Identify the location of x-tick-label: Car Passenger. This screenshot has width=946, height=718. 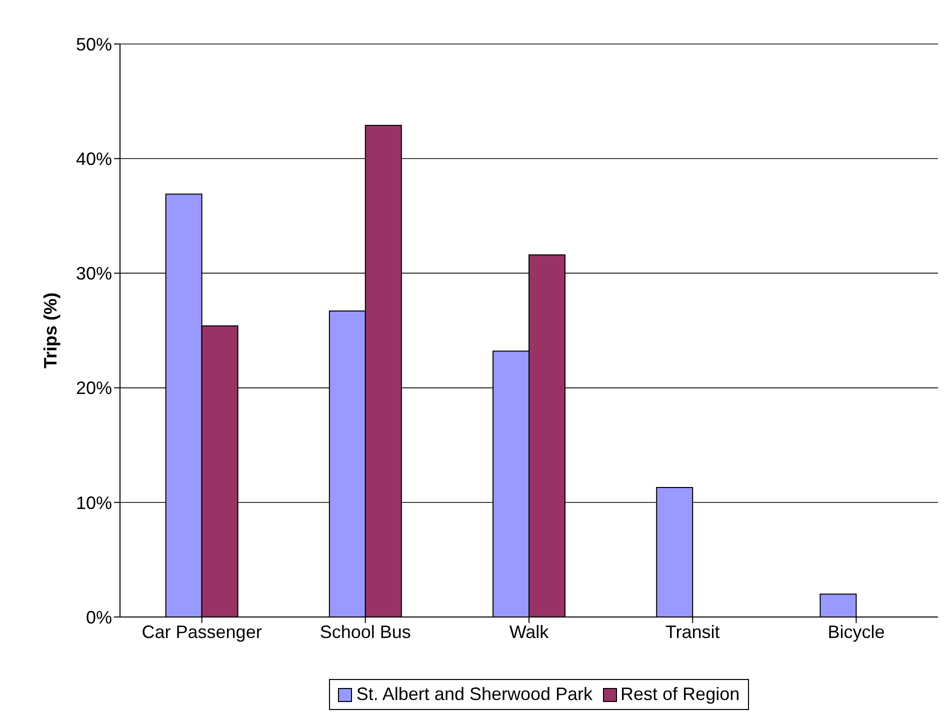
(202, 632).